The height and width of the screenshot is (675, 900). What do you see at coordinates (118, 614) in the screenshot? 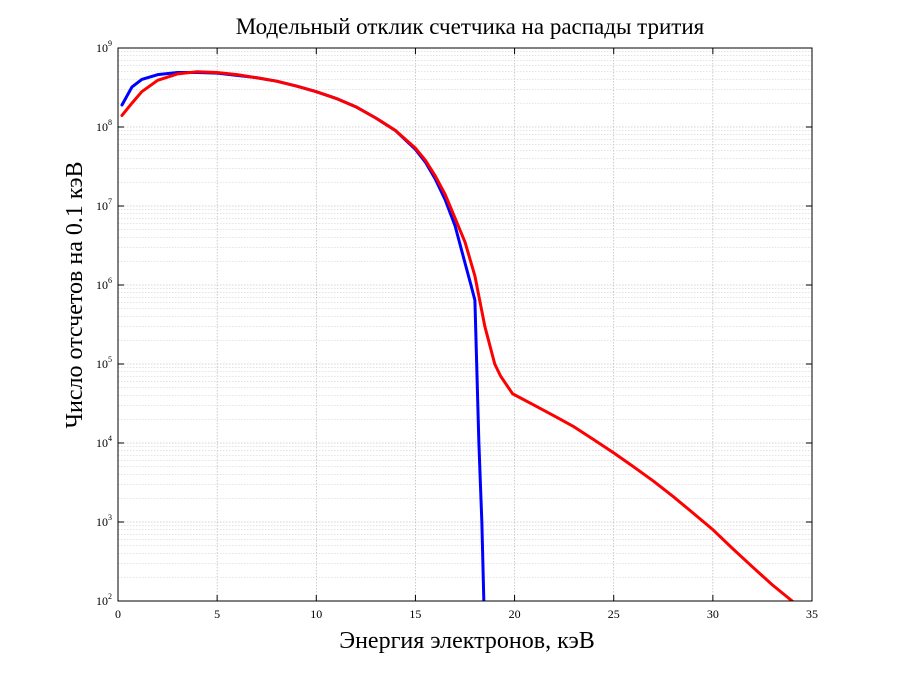
I see `x-tick-label: 0` at bounding box center [118, 614].